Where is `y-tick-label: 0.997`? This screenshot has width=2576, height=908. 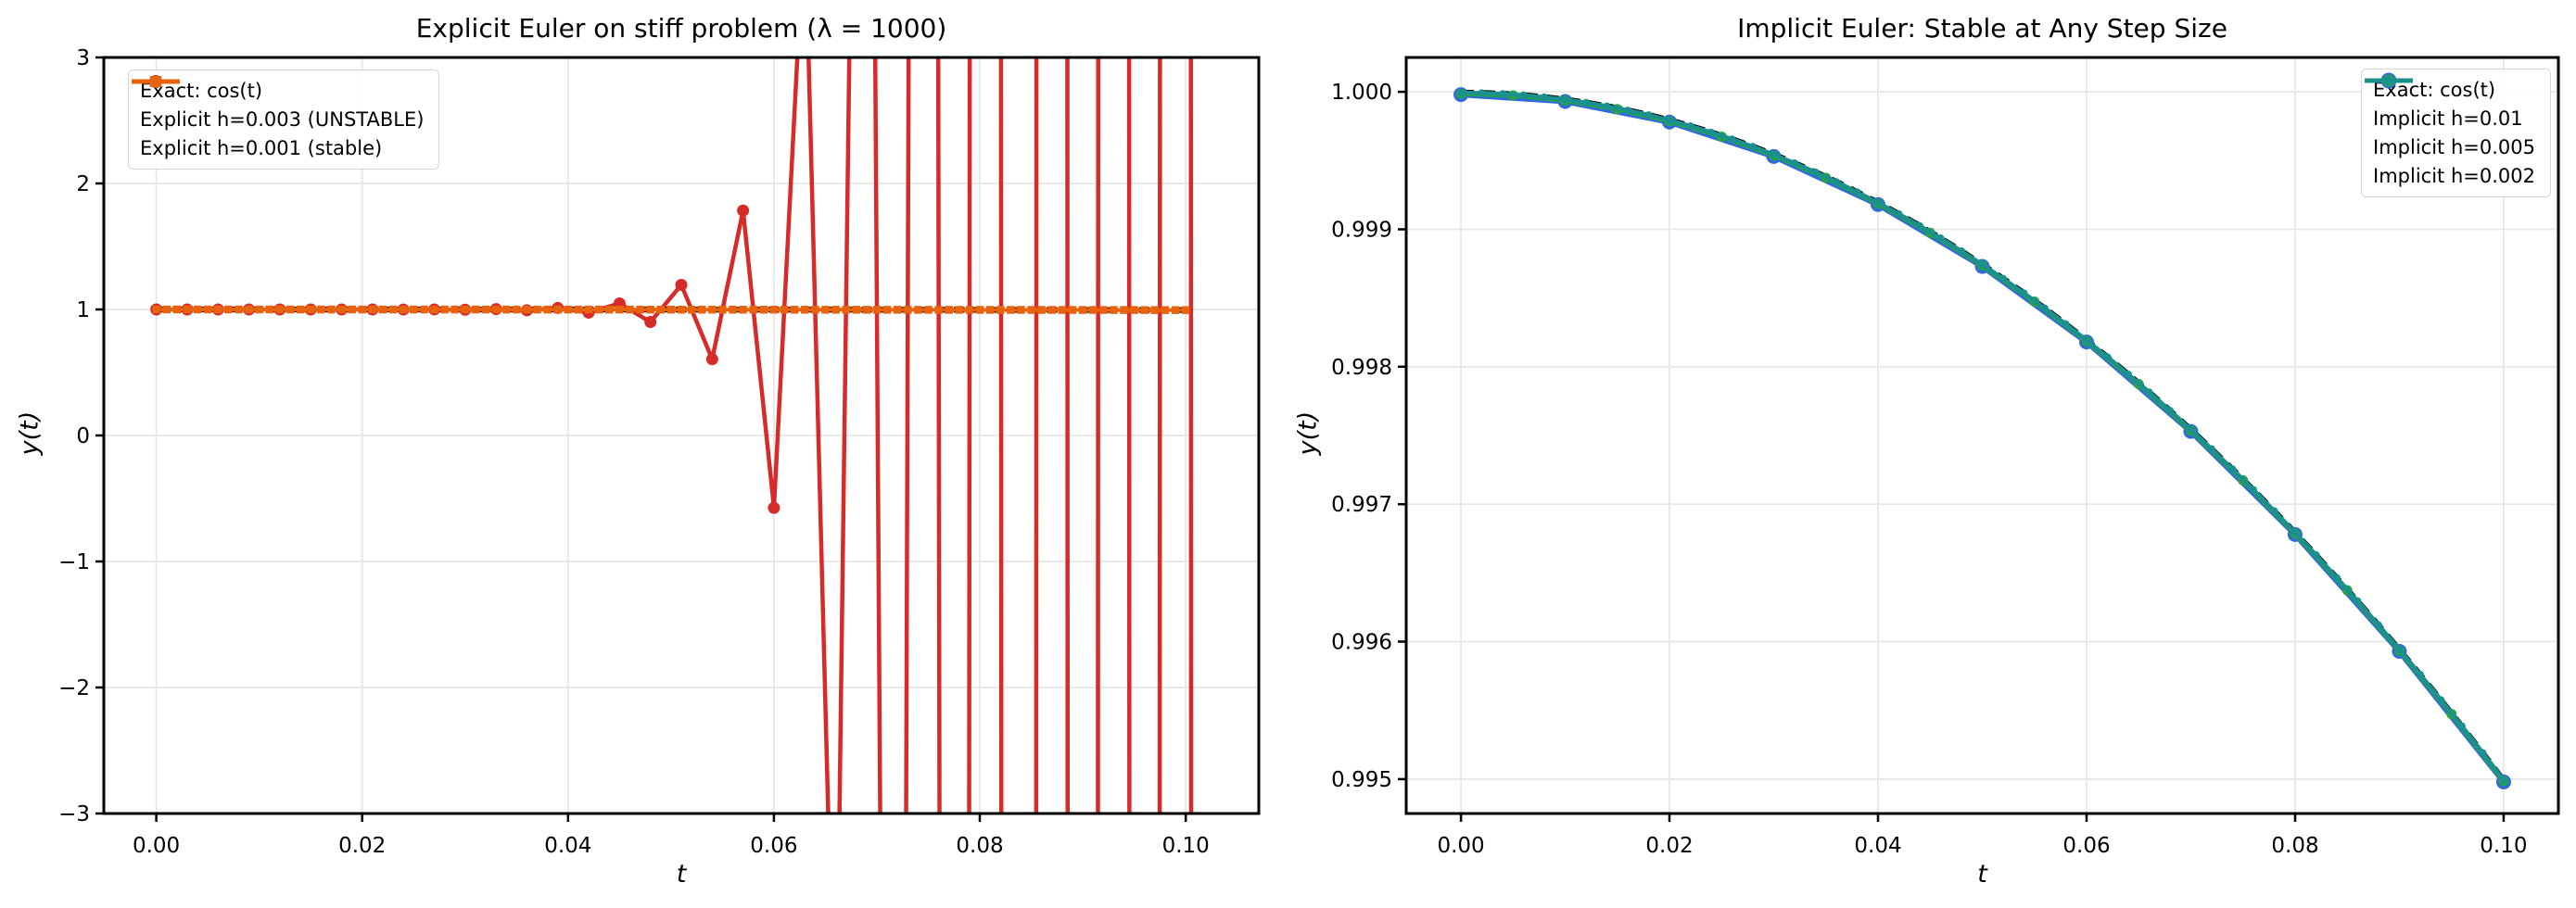 y-tick-label: 0.997 is located at coordinates (1361, 505).